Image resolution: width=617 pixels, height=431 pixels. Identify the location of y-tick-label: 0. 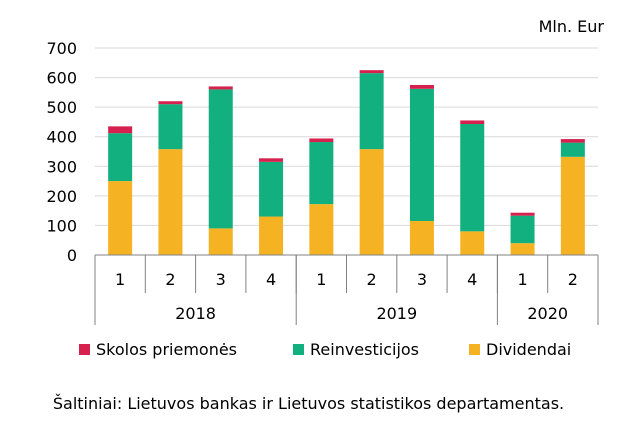
(72, 255).